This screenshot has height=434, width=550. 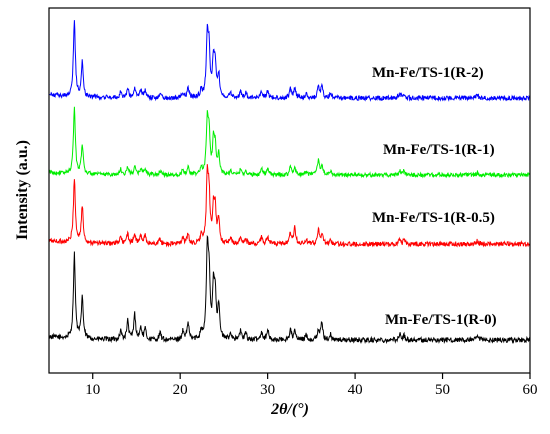 What do you see at coordinates (530, 390) in the screenshot?
I see `x-tick-label: 60` at bounding box center [530, 390].